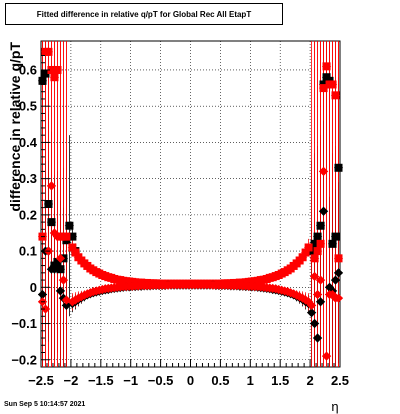 The image size is (400, 414). I want to click on y-tick-label: −0.1, so click(24, 323).